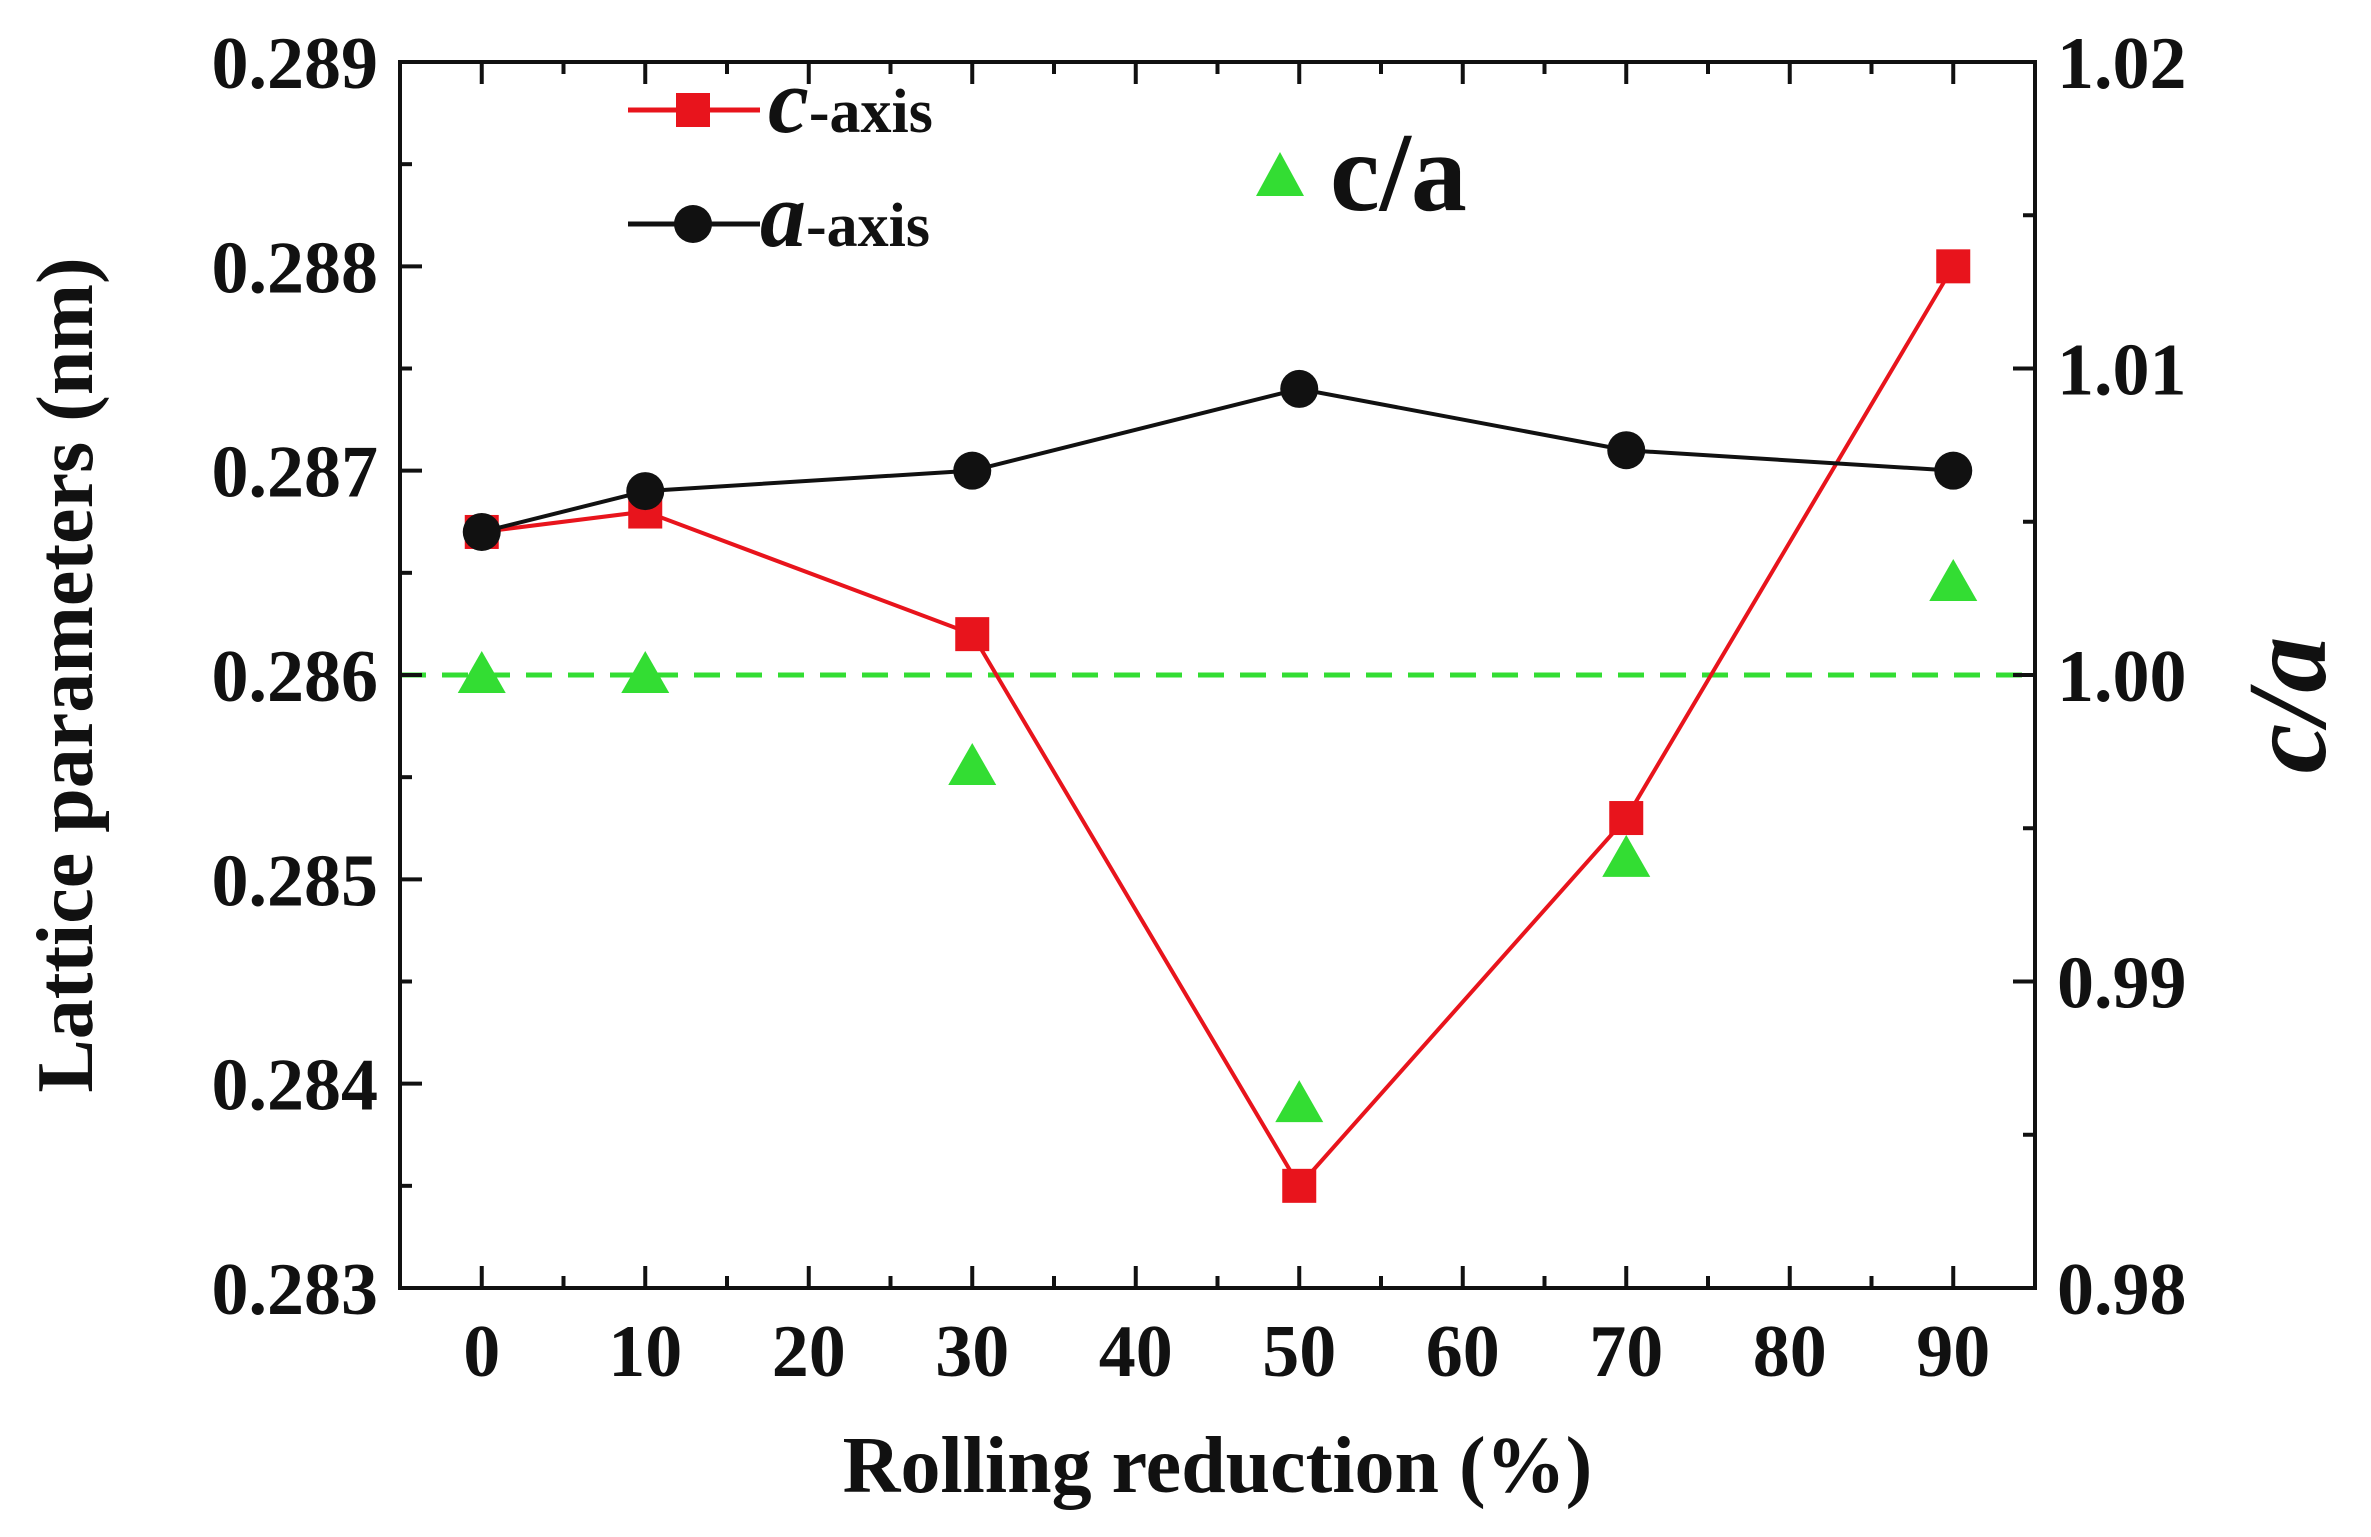 The height and width of the screenshot is (1537, 2371). I want to click on x-tick-label: 0, so click(481, 1352).